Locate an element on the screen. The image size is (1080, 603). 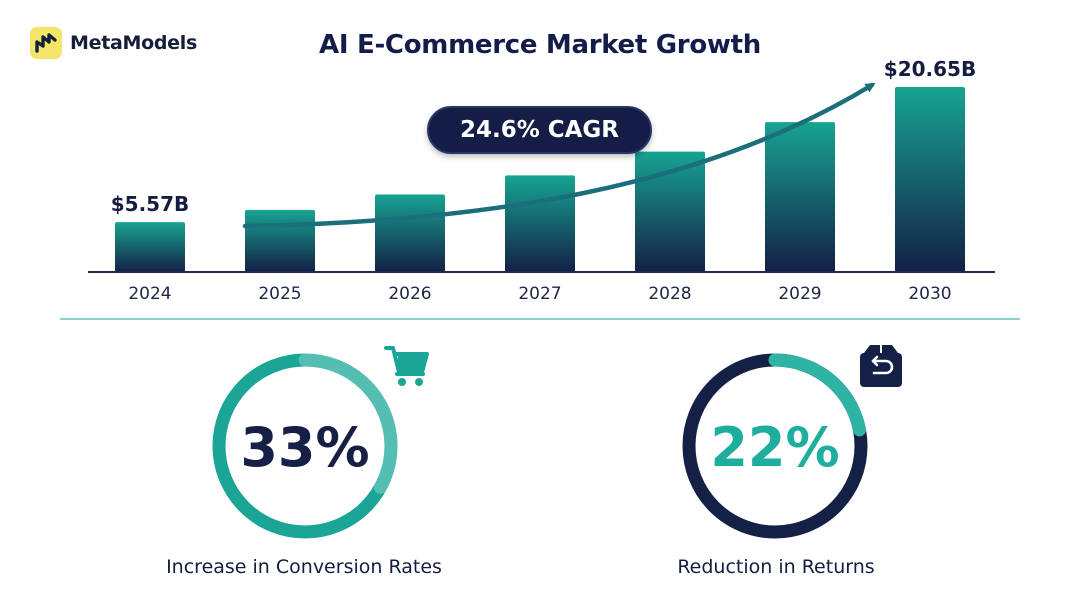
bar-2026 is located at coordinates (410, 233).